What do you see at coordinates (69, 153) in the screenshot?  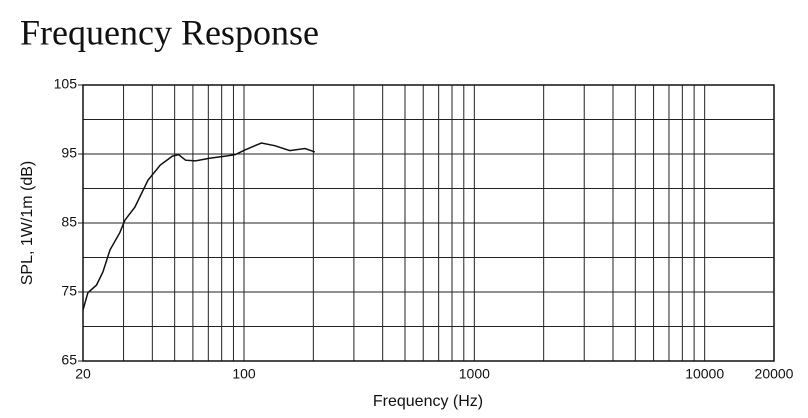 I see `y-tick-label: 95` at bounding box center [69, 153].